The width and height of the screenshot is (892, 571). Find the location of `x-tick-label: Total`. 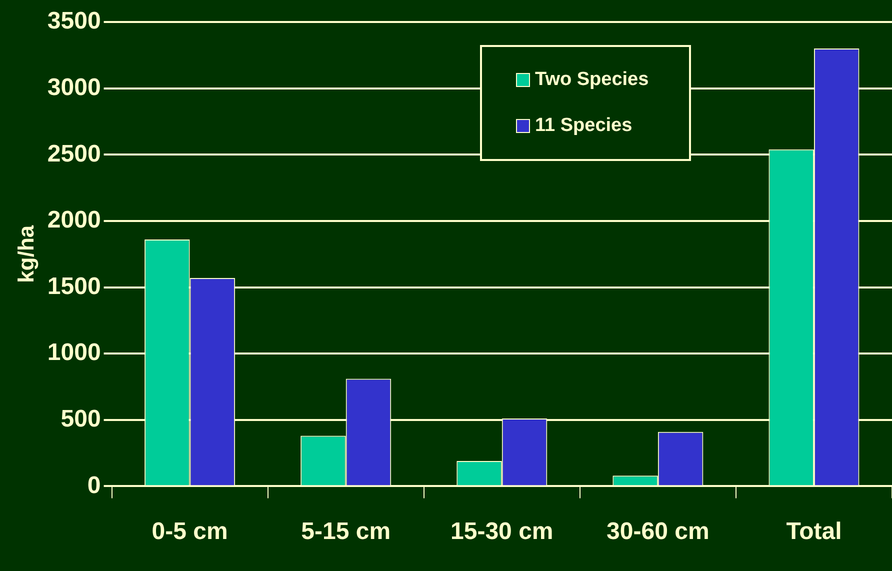

x-tick-label: Total is located at coordinates (814, 532).